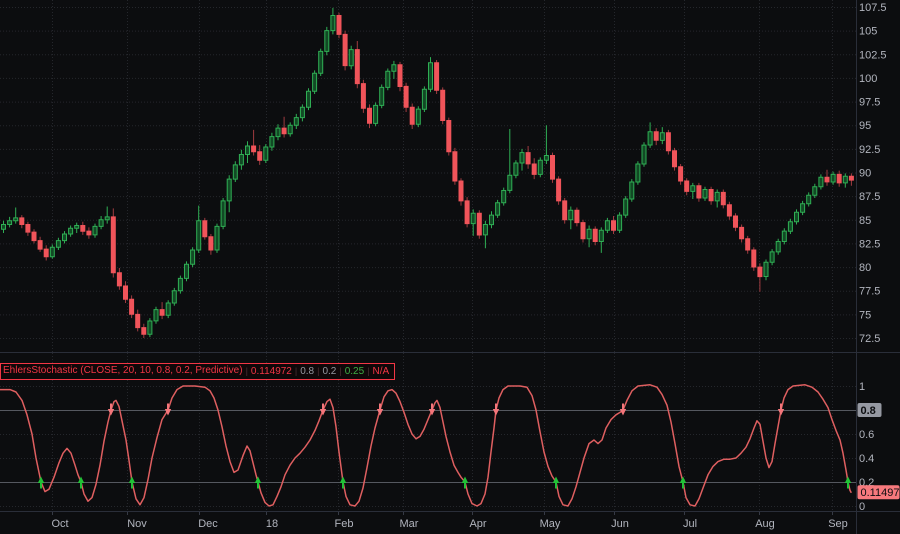 Image resolution: width=900 pixels, height=534 pixels. I want to click on time-tick-label: Oct, so click(59, 524).